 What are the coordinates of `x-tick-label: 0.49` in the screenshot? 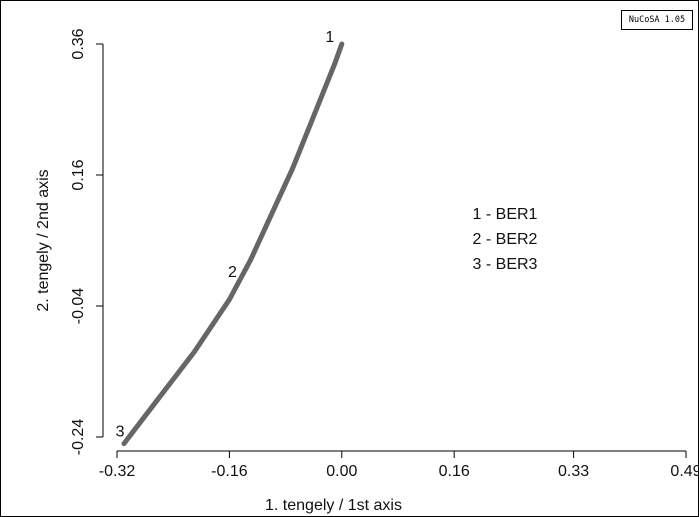 It's located at (684, 471).